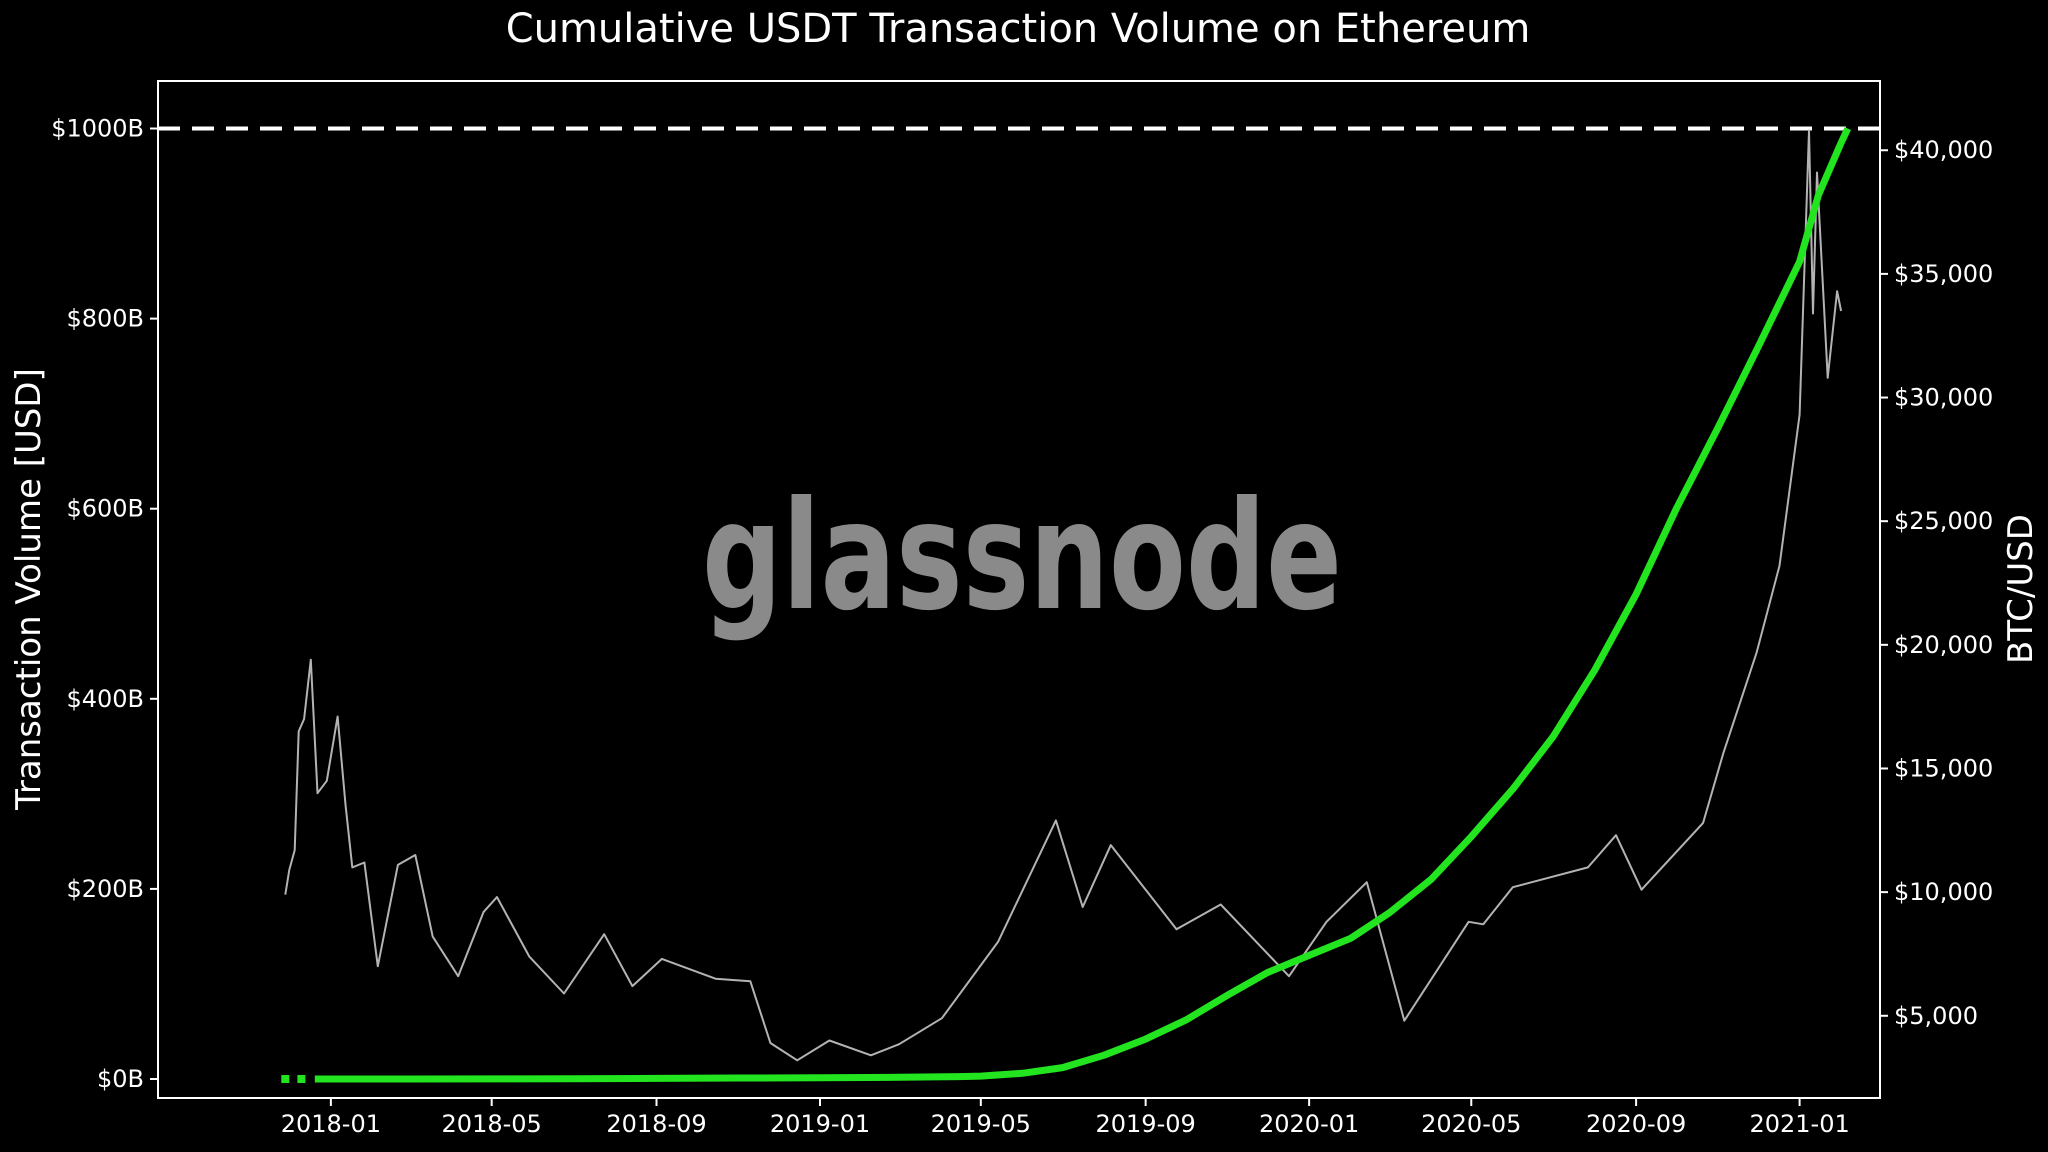  I want to click on x-tick-label: 2019-01, so click(820, 1124).